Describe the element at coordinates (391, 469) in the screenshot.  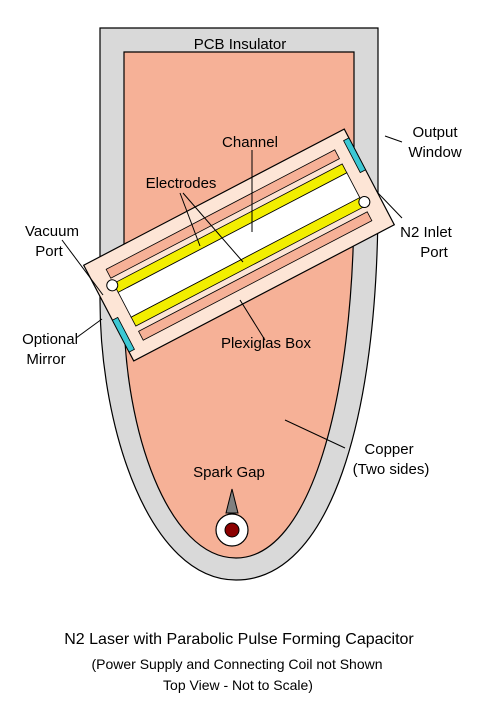
I see `label-copper-2: (Two sides)` at that location.